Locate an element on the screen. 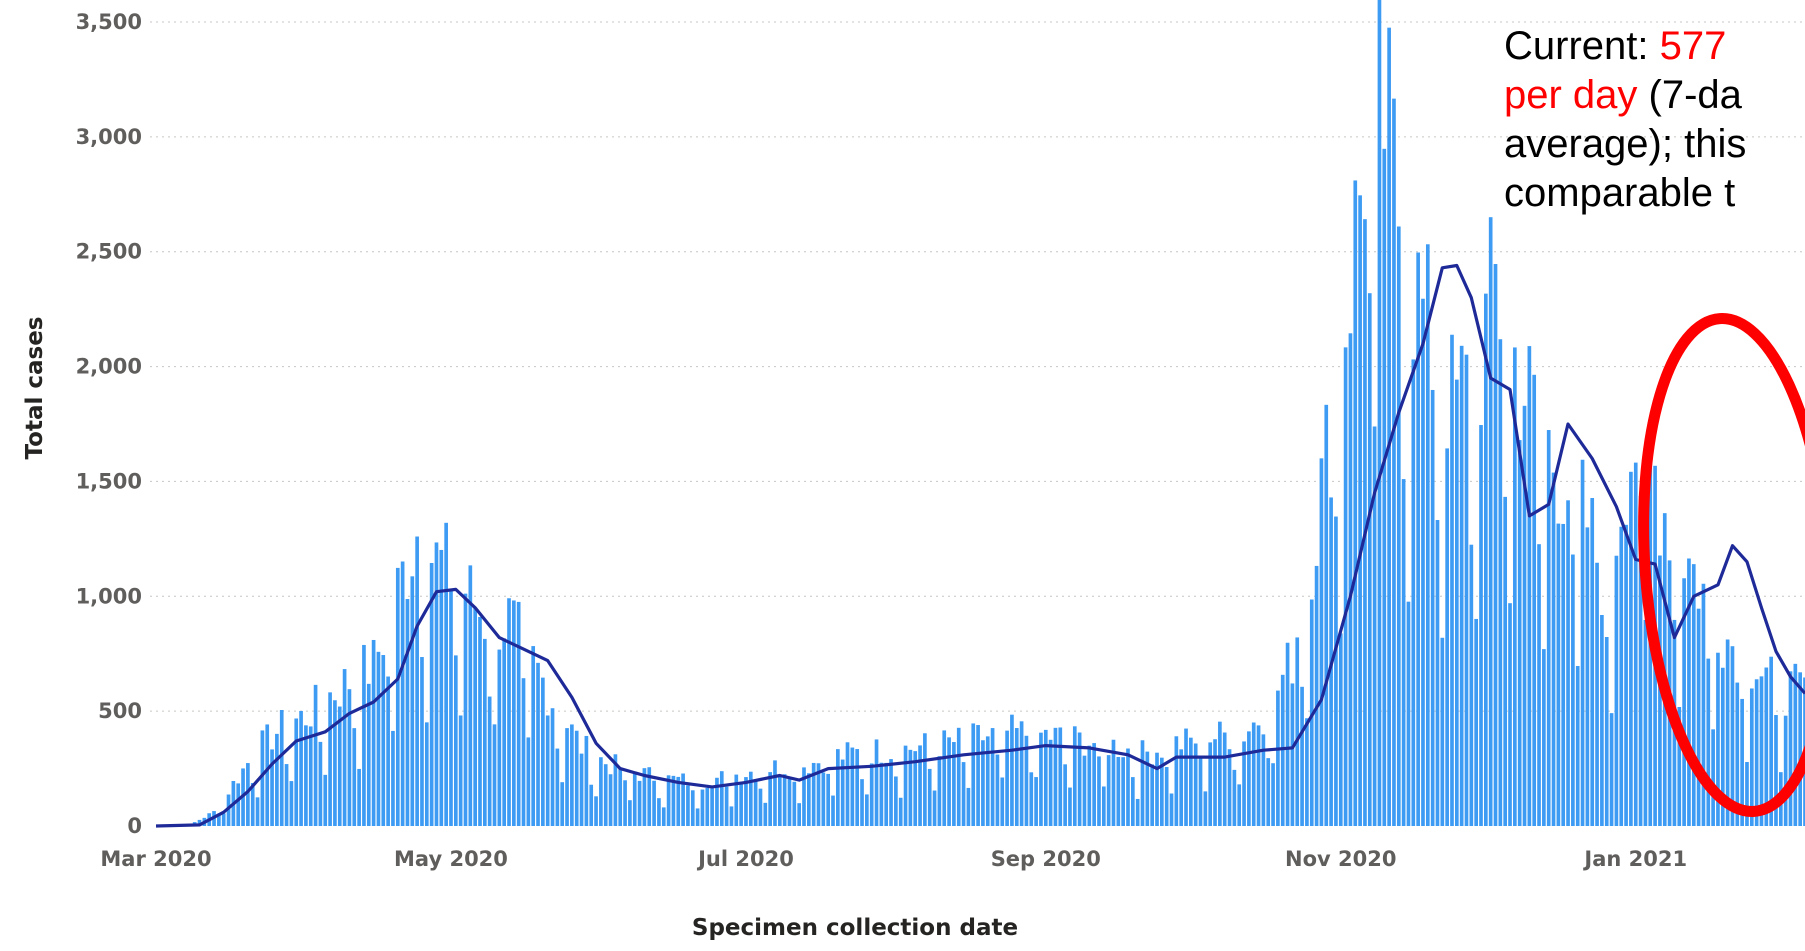  y-axis-title: Total cases is located at coordinates (35, 388).